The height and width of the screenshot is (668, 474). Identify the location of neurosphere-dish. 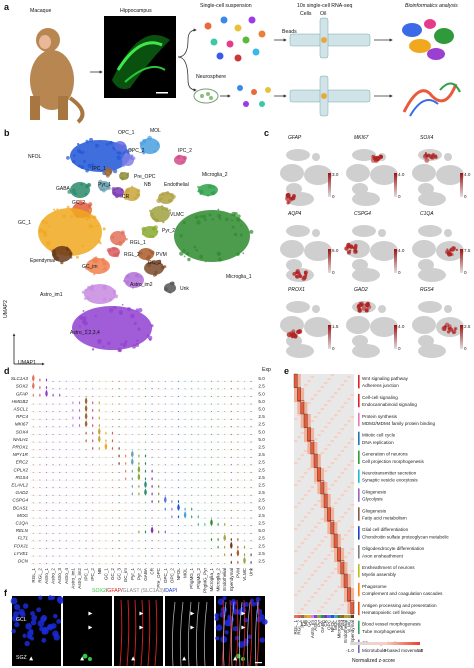
(206, 96).